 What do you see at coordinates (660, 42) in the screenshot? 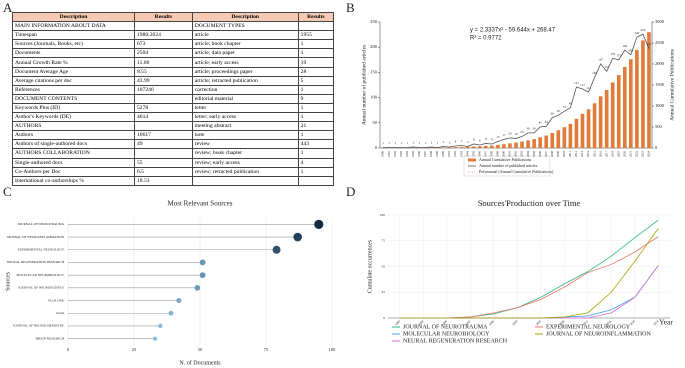
I see `y2-tick-label: 2500` at bounding box center [660, 42].